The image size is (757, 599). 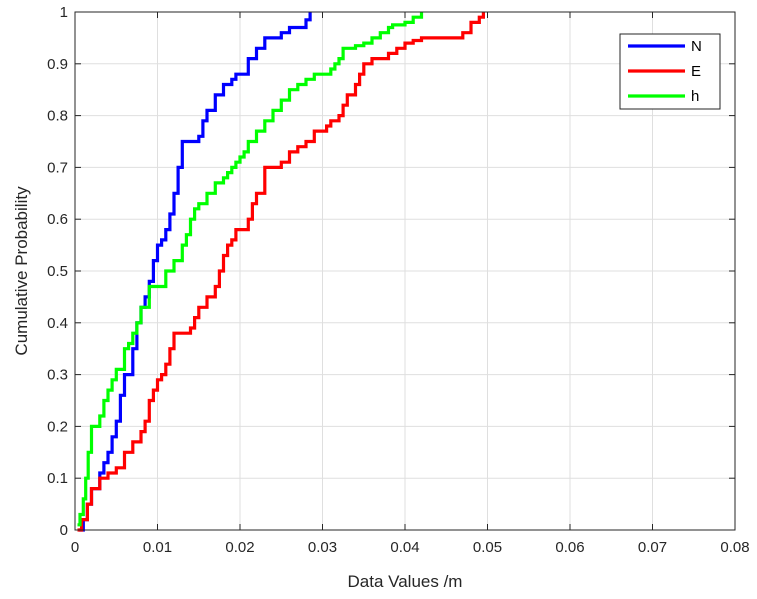 I want to click on y-tick-label: 0.4, so click(x=57, y=323).